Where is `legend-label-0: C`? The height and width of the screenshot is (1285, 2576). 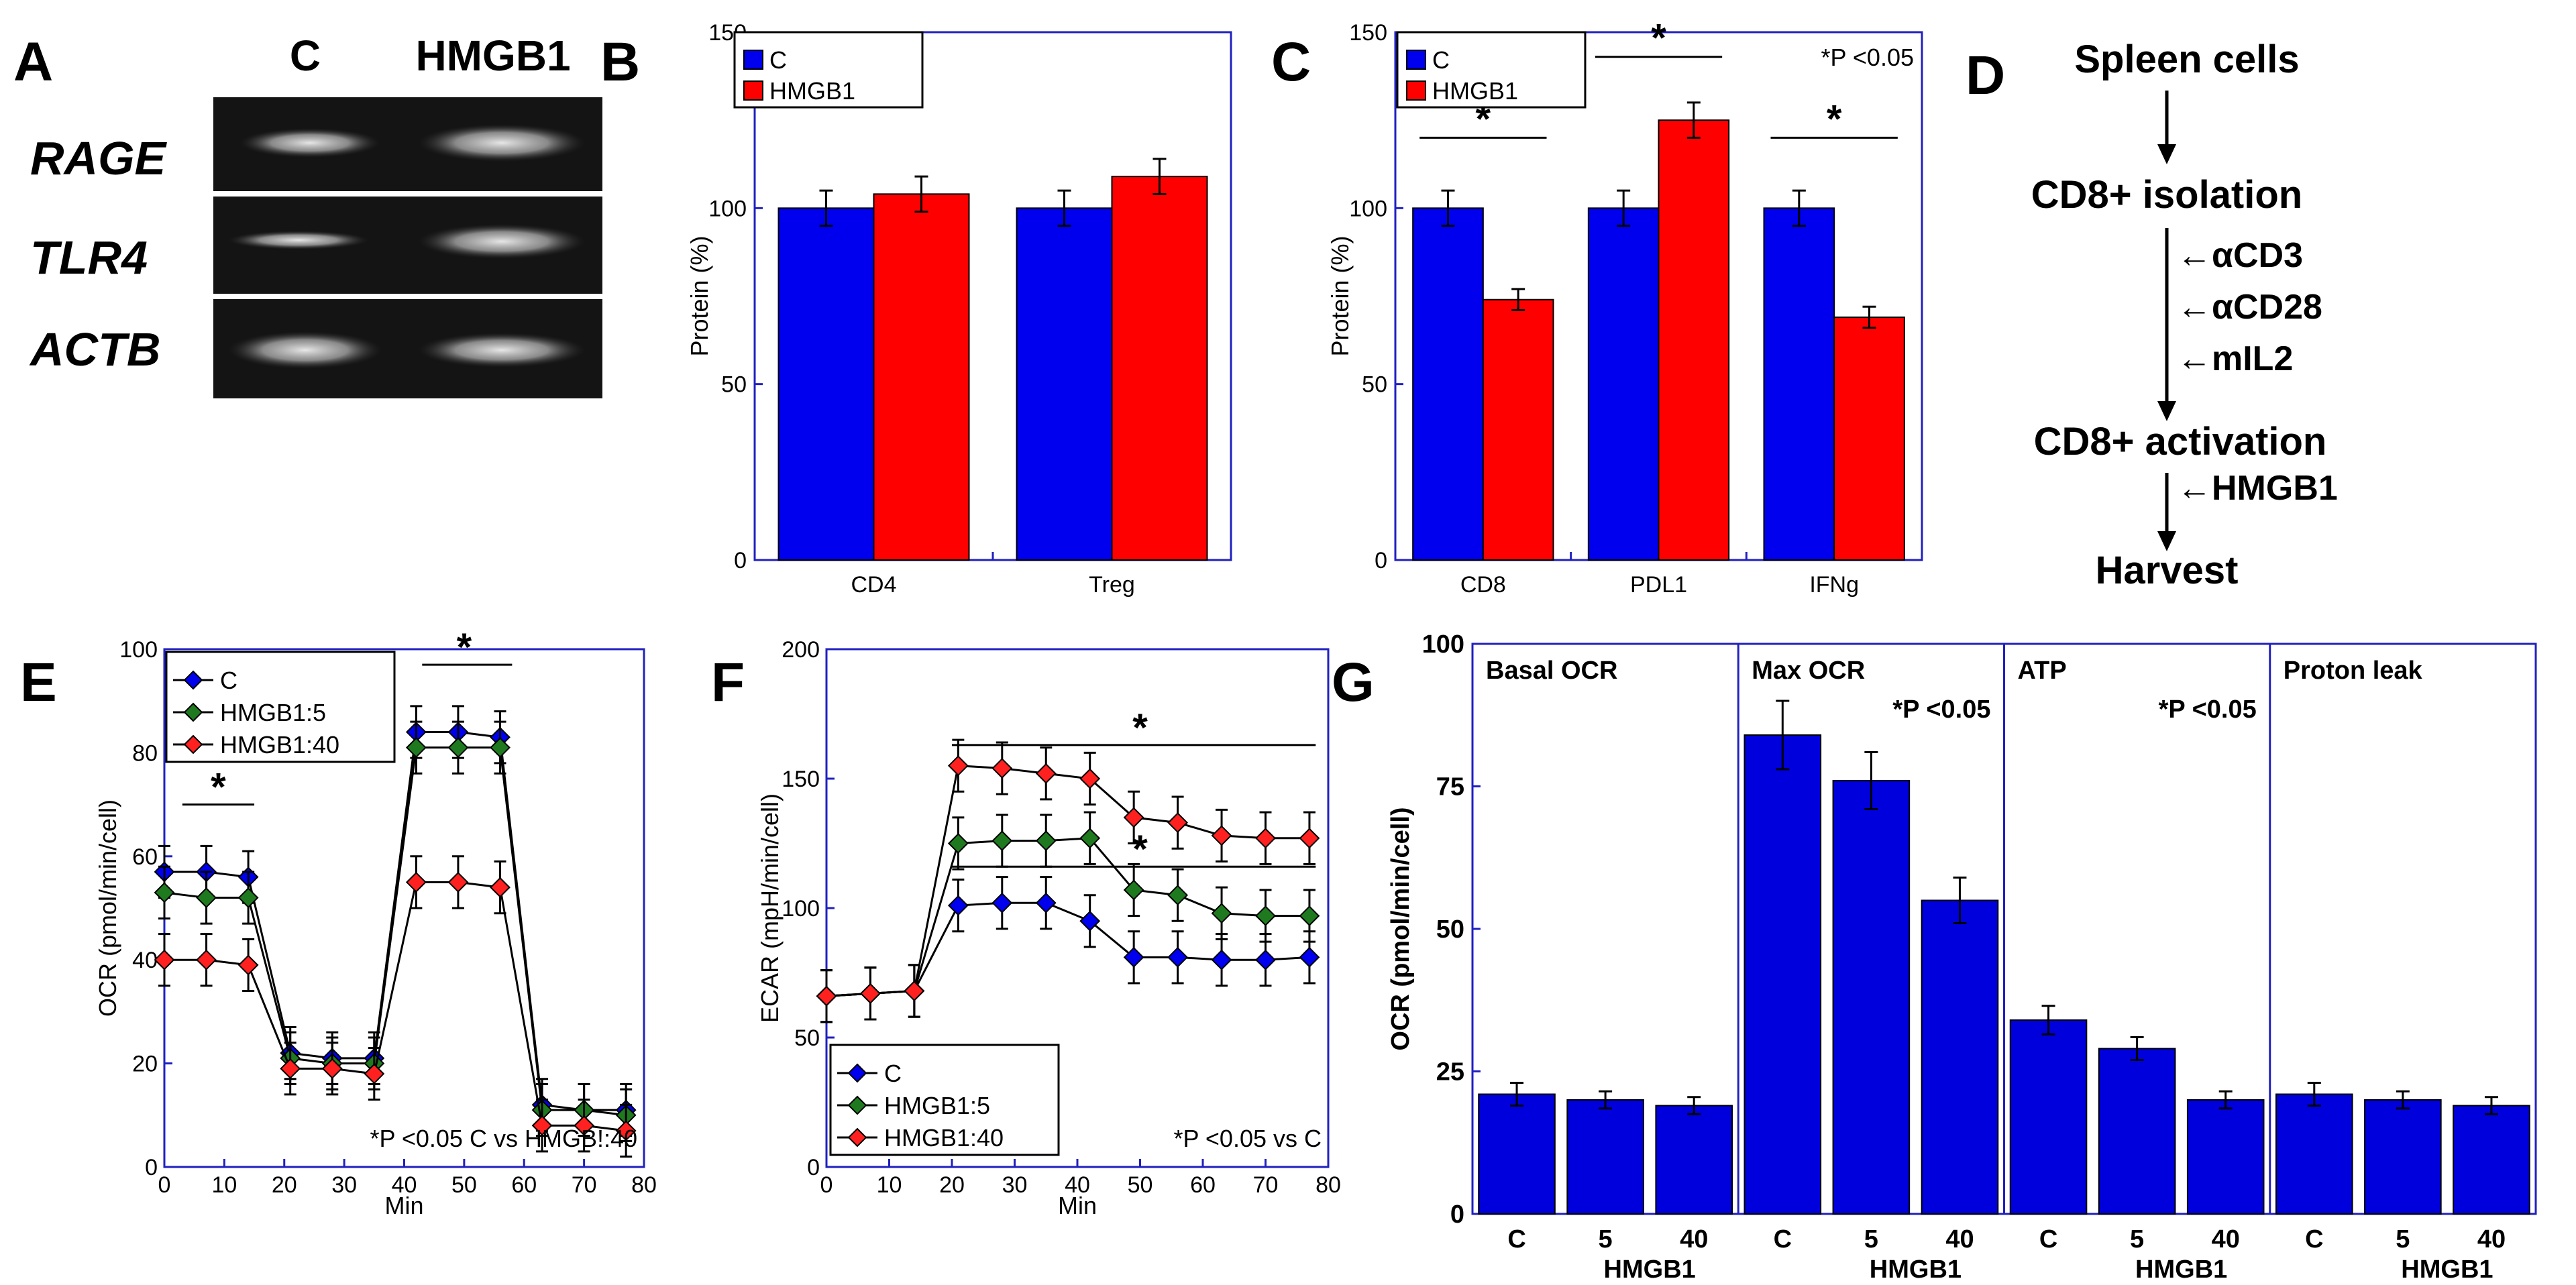
legend-label-0: C is located at coordinates (893, 1073).